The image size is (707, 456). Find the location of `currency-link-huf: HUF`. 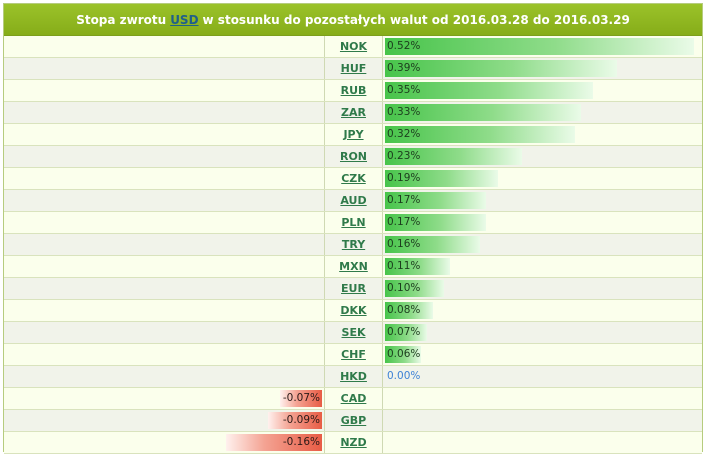

currency-link-huf: HUF is located at coordinates (353, 68).